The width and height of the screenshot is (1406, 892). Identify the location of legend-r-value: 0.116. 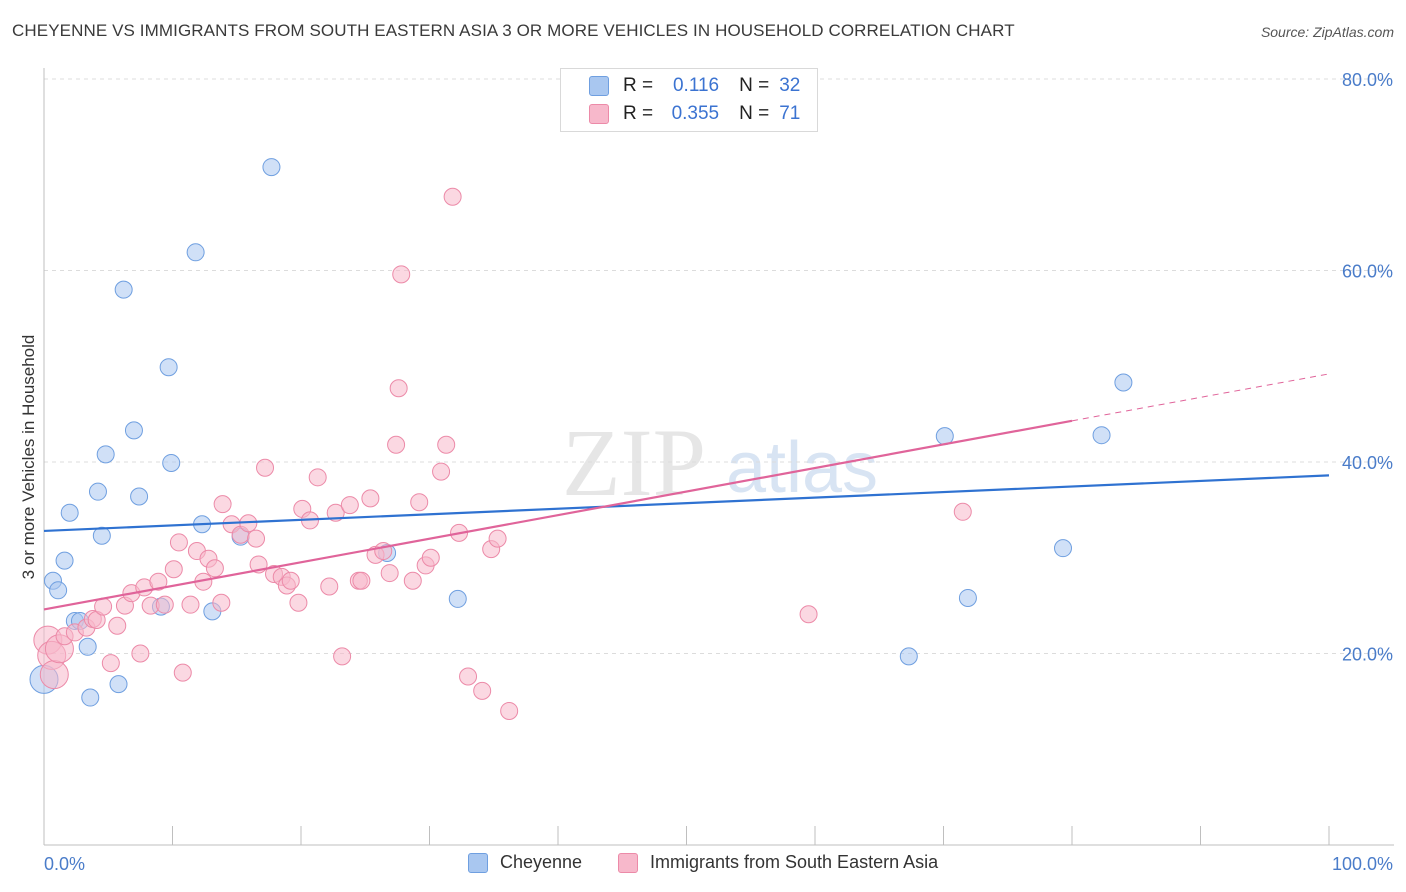
(696, 85).